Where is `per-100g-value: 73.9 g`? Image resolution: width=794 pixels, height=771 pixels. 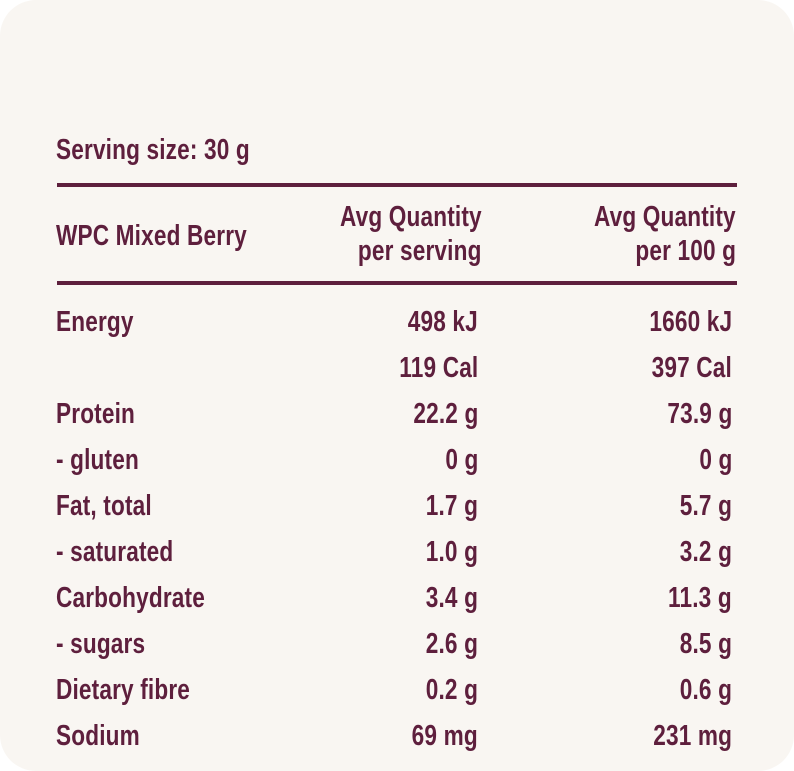
per-100g-value: 73.9 g is located at coordinates (699, 414).